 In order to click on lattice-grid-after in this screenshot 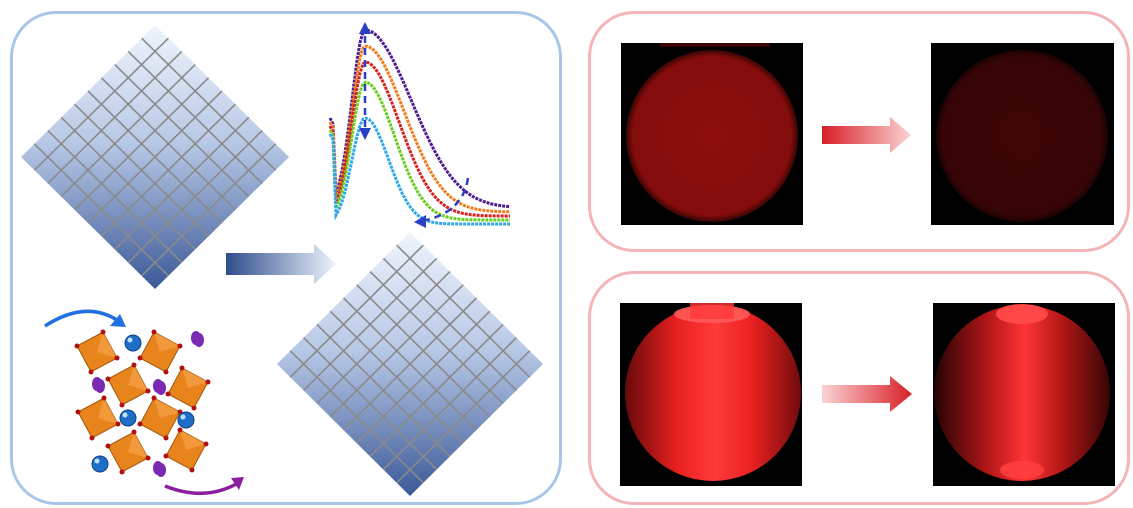, I will do `click(410, 364)`.